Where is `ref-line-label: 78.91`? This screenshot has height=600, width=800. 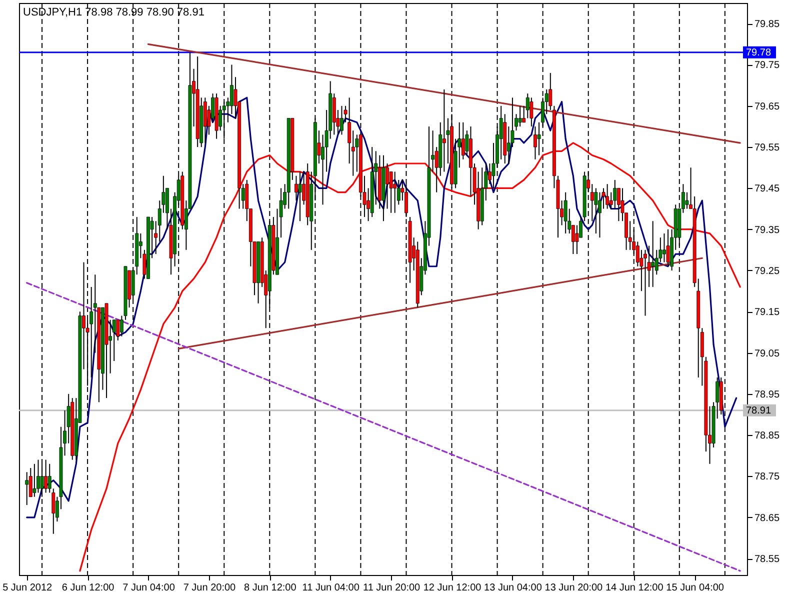
ref-line-label: 78.91 is located at coordinates (759, 410).